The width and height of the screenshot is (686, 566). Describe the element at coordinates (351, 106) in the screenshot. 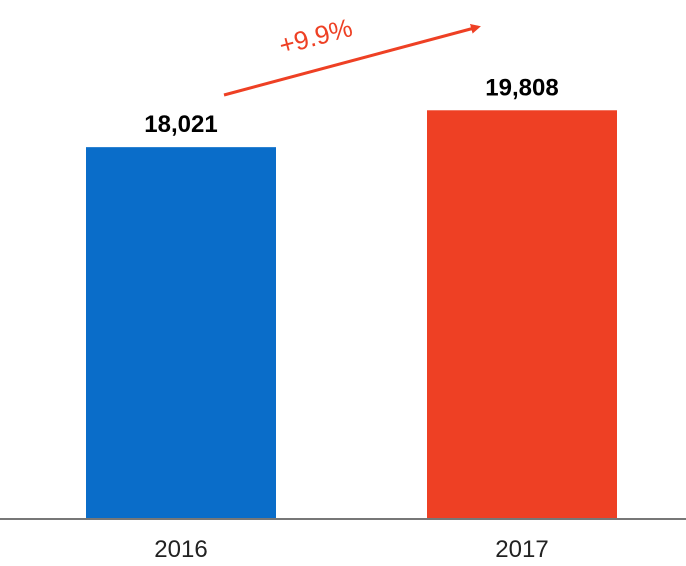

I see `value-labels-group: 18,021 19,808` at that location.